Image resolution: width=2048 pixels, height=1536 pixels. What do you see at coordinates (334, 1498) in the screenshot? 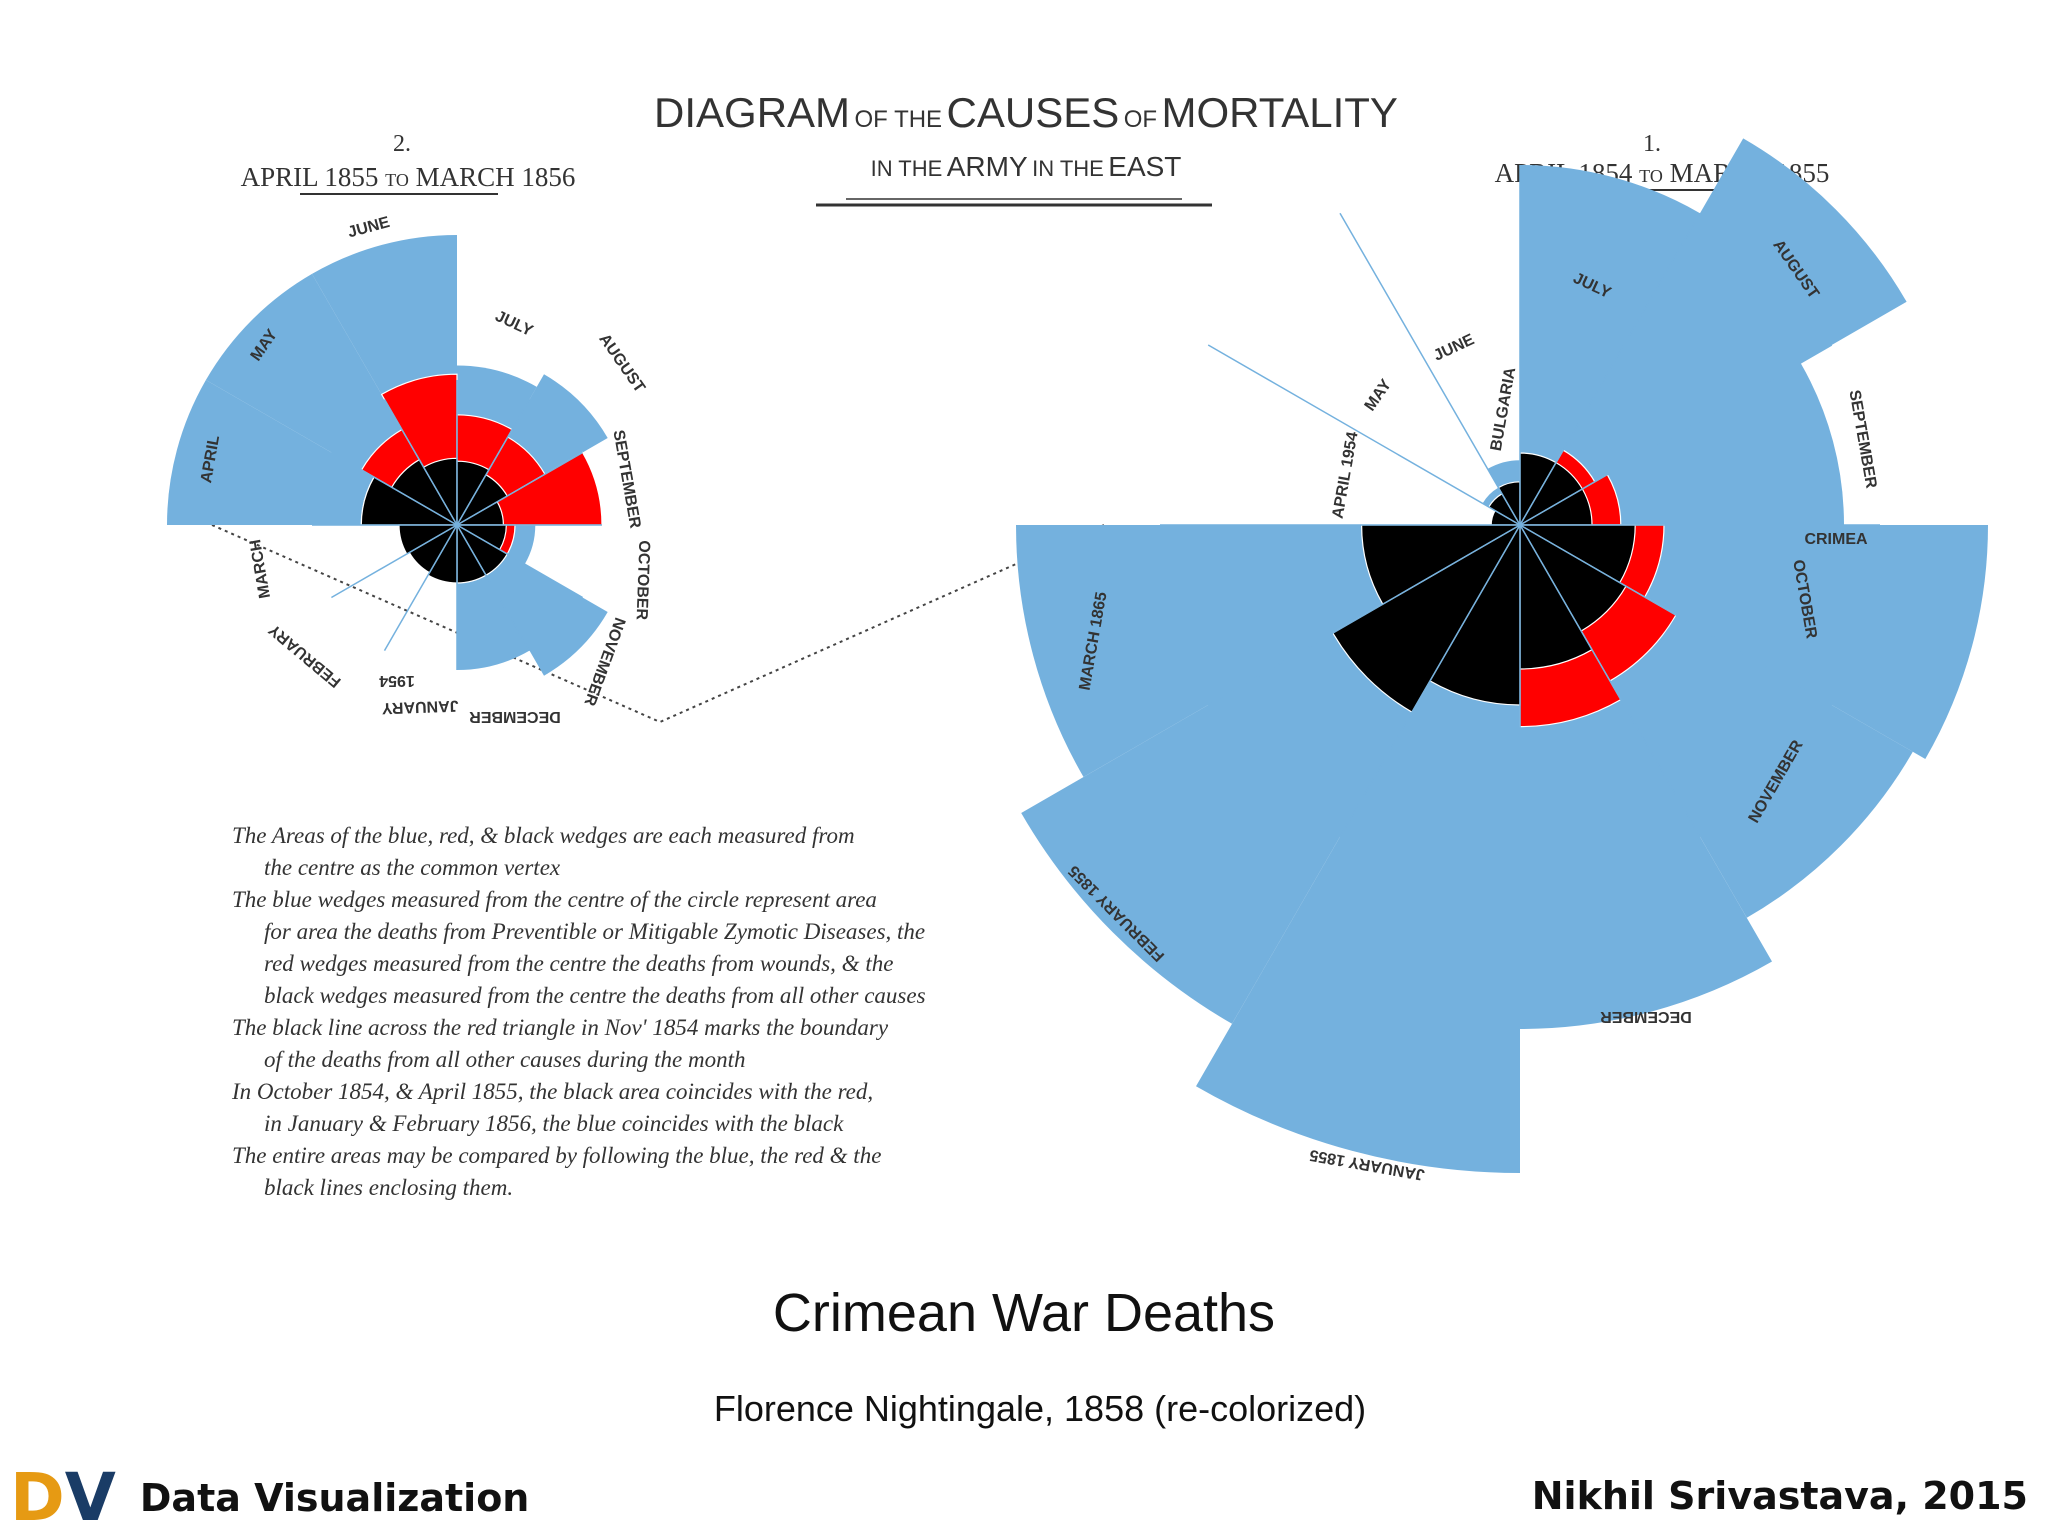
I see `footer-label: Data Visualization` at bounding box center [334, 1498].